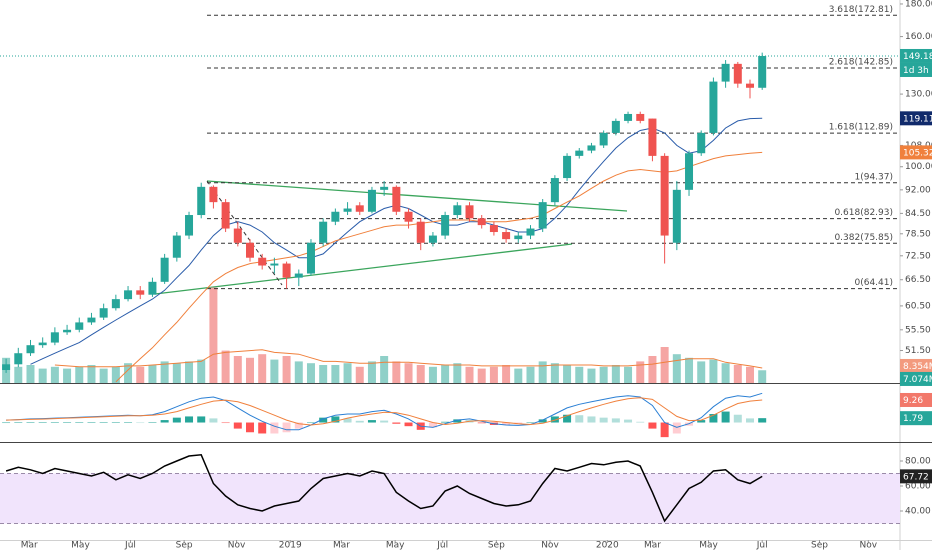  Describe the element at coordinates (384, 411) in the screenshot. I see `signal-line` at that location.